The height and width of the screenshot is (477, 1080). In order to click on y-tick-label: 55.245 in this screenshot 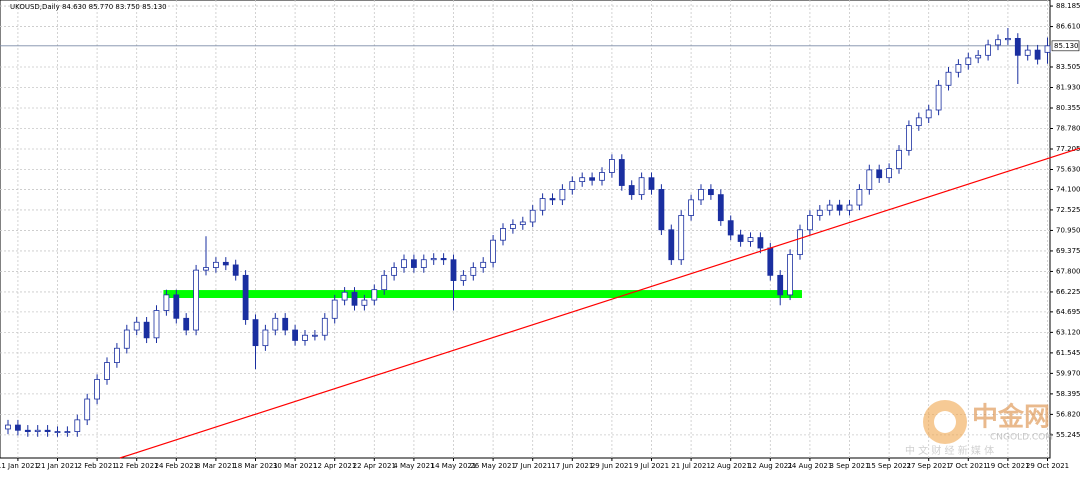, I will do `click(1068, 435)`.